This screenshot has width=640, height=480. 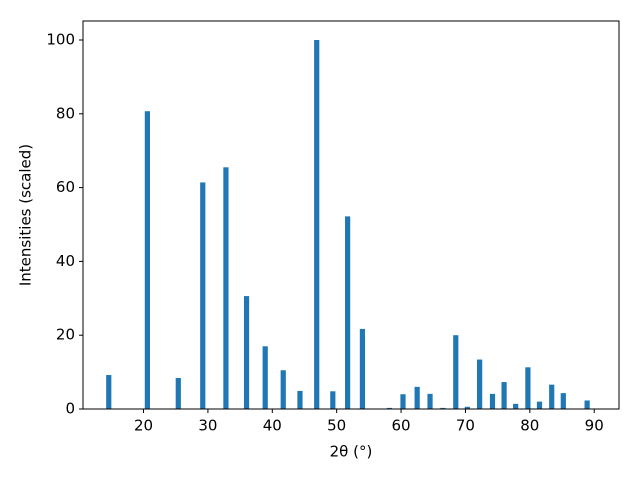 What do you see at coordinates (207, 426) in the screenshot?
I see `x-tick-label: 30` at bounding box center [207, 426].